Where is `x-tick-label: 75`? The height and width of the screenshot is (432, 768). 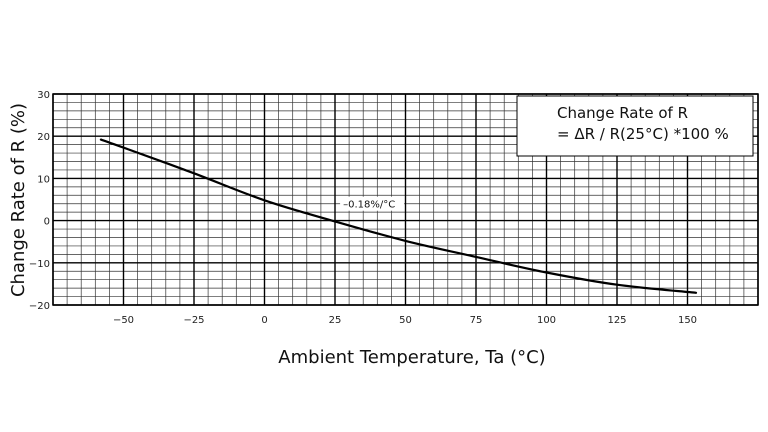
x-tick-label: 75 is located at coordinates (476, 320).